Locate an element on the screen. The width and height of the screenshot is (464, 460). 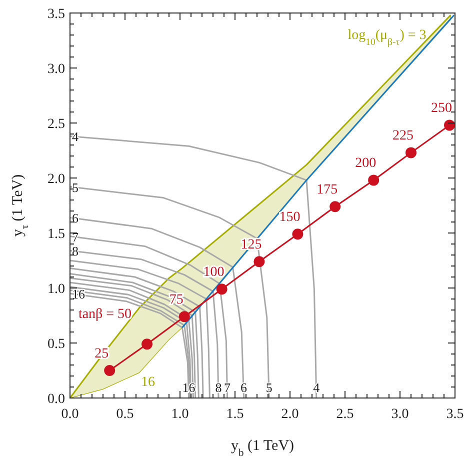
y-tick-label: 0.5 is located at coordinates (56, 344).